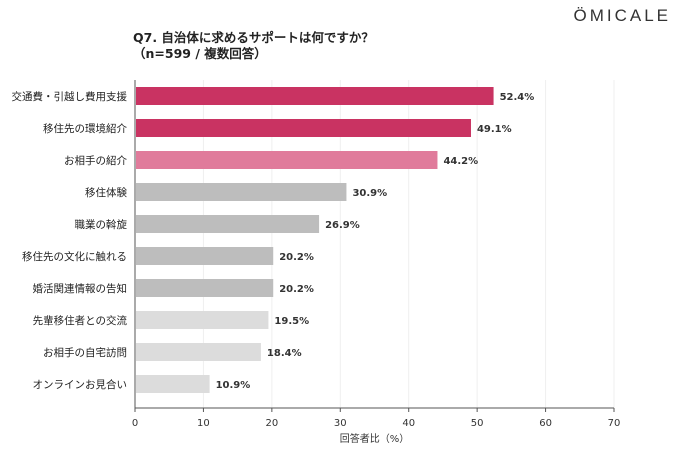  Describe the element at coordinates (203, 423) in the screenshot. I see `x-tick-label: 10` at that location.